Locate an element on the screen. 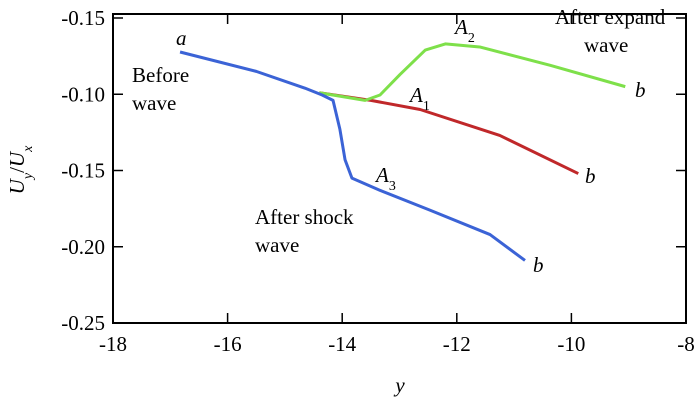  annotation-subscript: 3 is located at coordinates (392, 186).